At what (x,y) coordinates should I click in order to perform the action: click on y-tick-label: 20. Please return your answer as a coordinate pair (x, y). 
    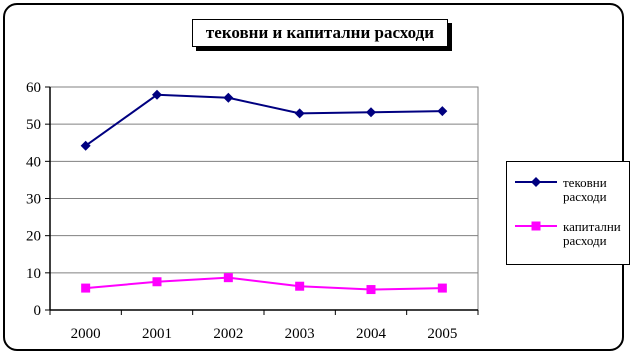
    Looking at the image, I should click on (33, 237).